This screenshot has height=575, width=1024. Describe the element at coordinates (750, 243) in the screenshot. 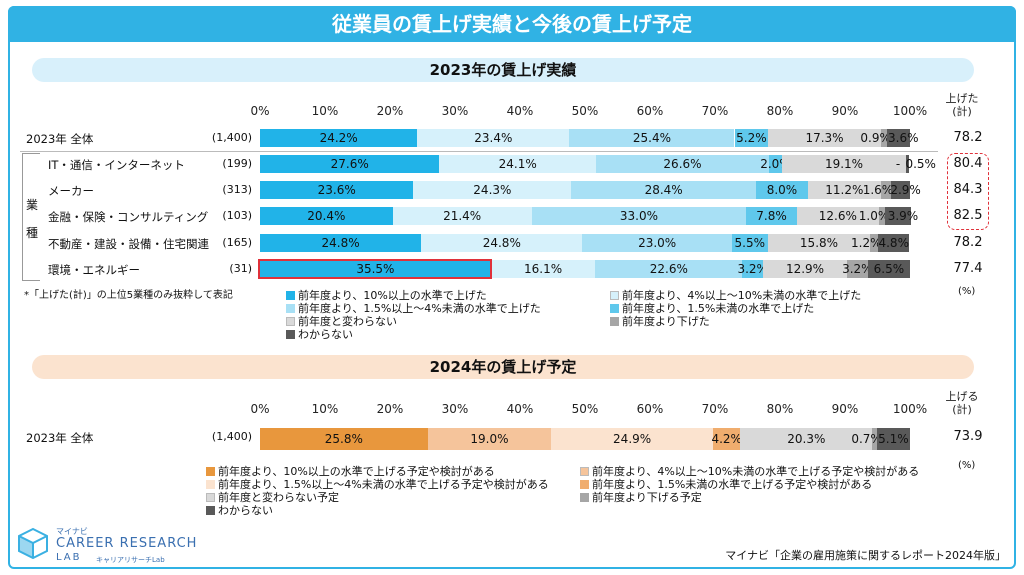

I see `data-label: 5.5%` at that location.